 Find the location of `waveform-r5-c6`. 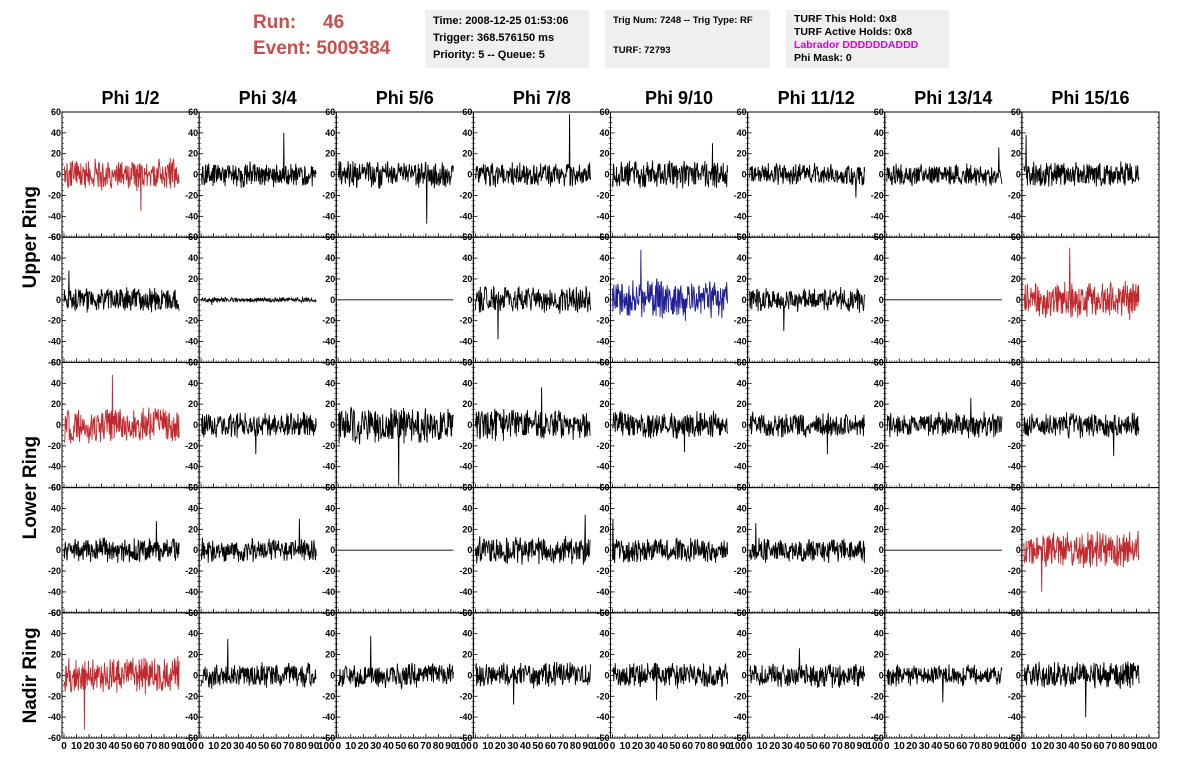

waveform-r5-c6 is located at coordinates (807, 668).